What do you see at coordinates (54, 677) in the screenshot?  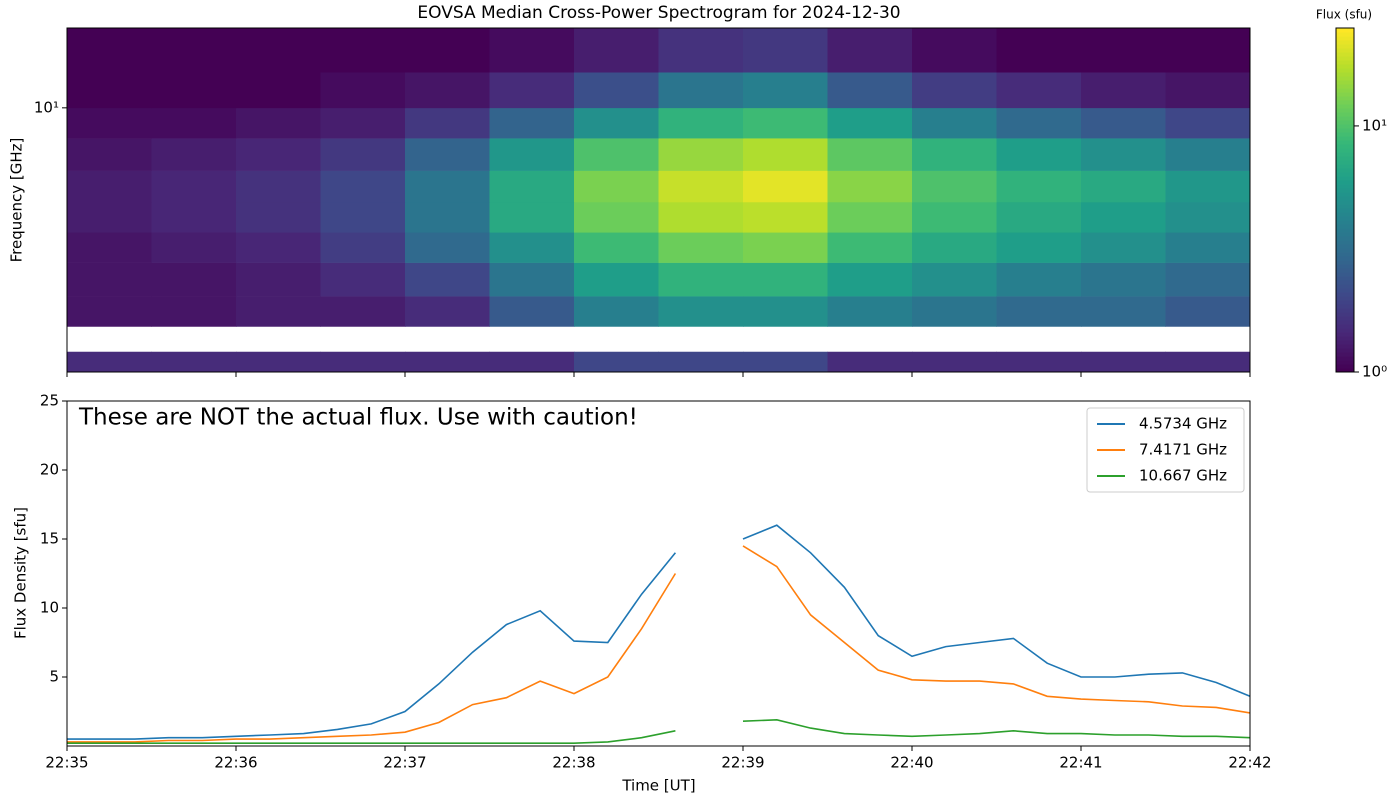 I see `y-tick-label: 5` at bounding box center [54, 677].